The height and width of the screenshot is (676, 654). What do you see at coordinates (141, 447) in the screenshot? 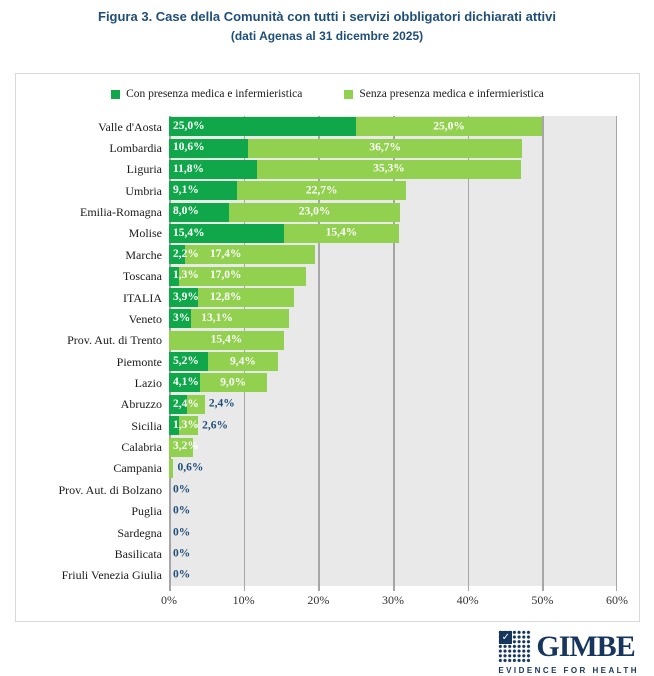
I see `category-label: Calabria` at bounding box center [141, 447].